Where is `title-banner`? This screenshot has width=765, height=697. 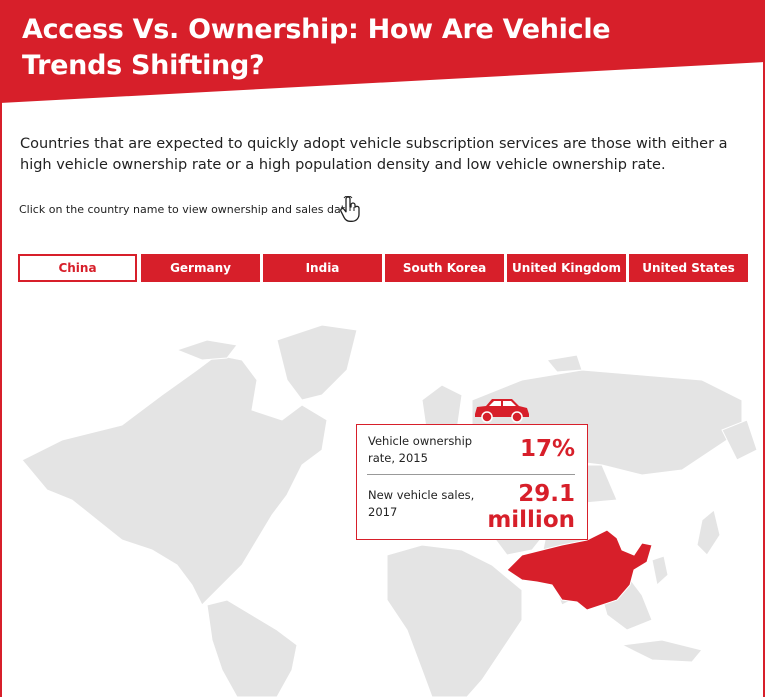 title-banner is located at coordinates (382, 51).